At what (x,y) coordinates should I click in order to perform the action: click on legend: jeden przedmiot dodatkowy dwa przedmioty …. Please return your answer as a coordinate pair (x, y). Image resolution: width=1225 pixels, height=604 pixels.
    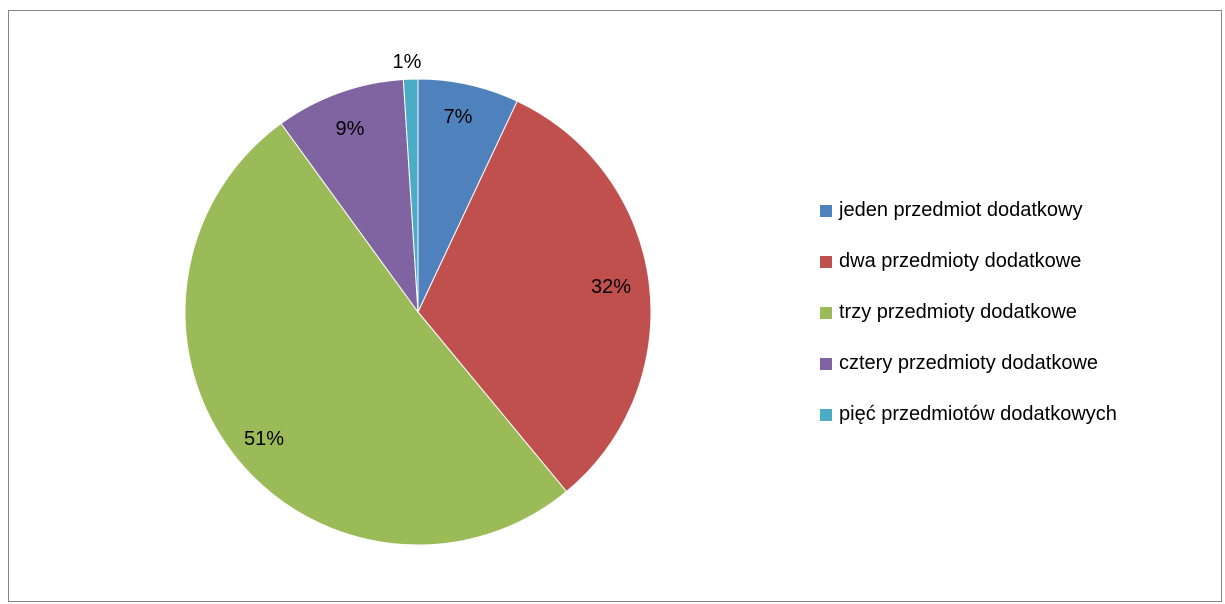
    Looking at the image, I should click on (968, 325).